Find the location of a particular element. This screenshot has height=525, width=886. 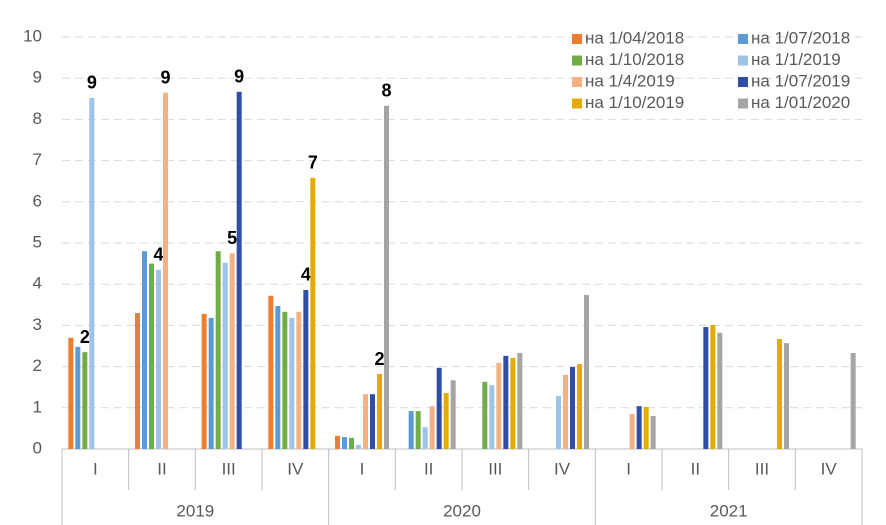

legend-label: на 1/10/2018 is located at coordinates (634, 59).